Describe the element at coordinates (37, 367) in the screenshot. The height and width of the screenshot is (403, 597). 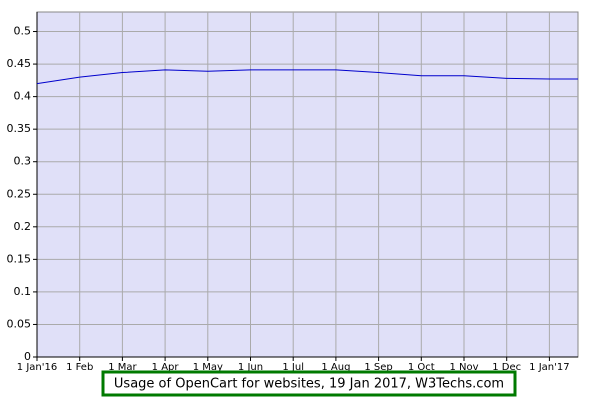
I see `x-tick-label: 1 Jan'16` at that location.